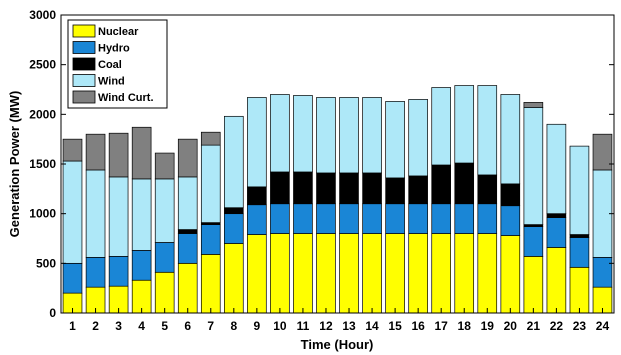 The width and height of the screenshot is (621, 355). I want to click on y-tick-label: 3000, so click(42, 15).